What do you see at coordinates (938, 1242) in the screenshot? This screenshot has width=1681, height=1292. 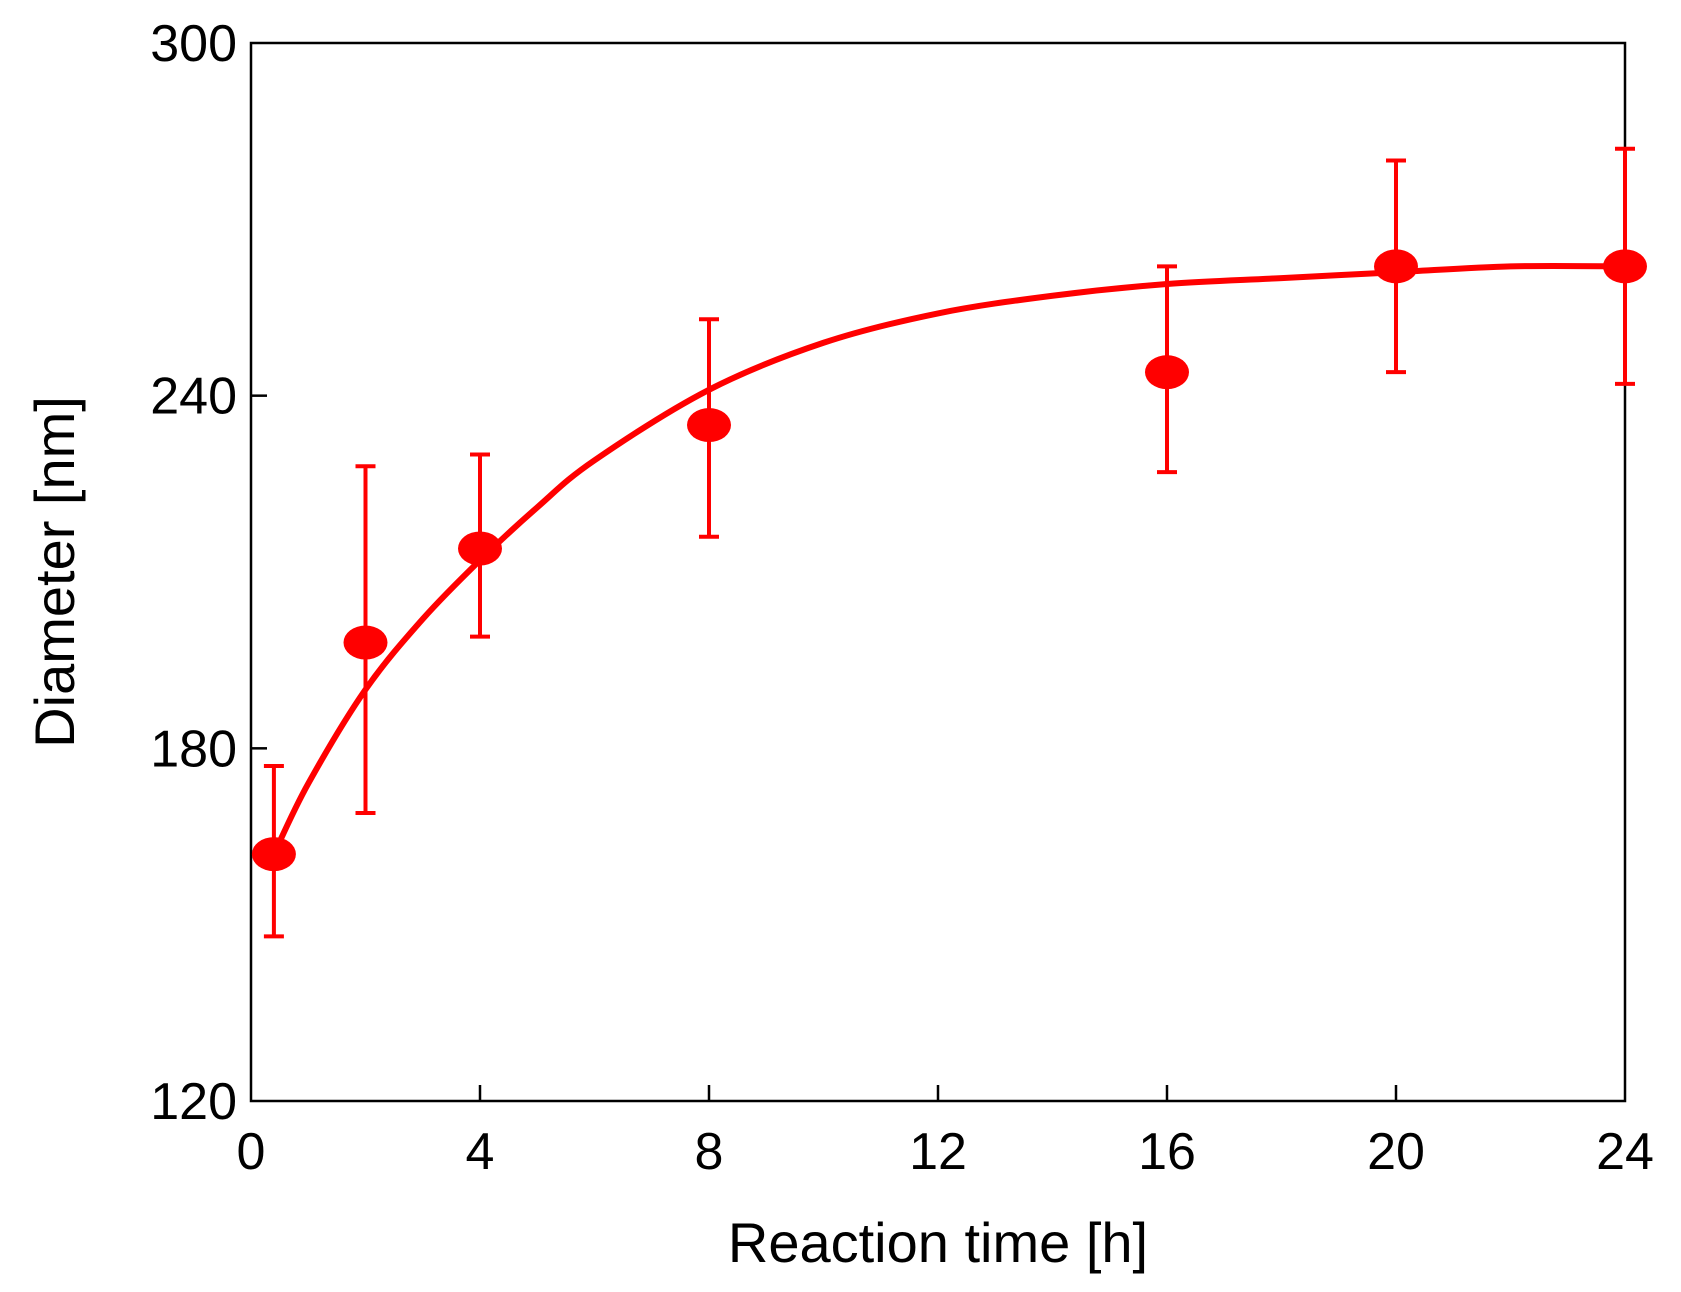 I see `x-axis-title: Reaction time [h]` at bounding box center [938, 1242].